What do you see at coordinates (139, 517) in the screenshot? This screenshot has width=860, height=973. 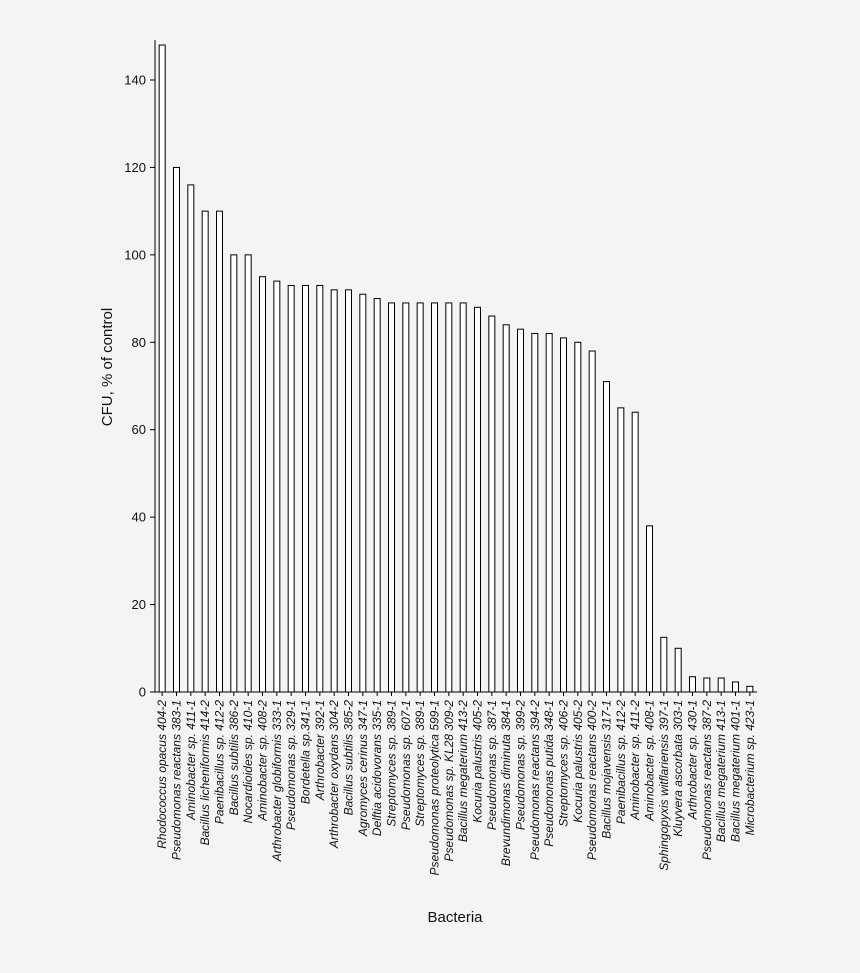 I see `y-tick-label: 40` at bounding box center [139, 517].